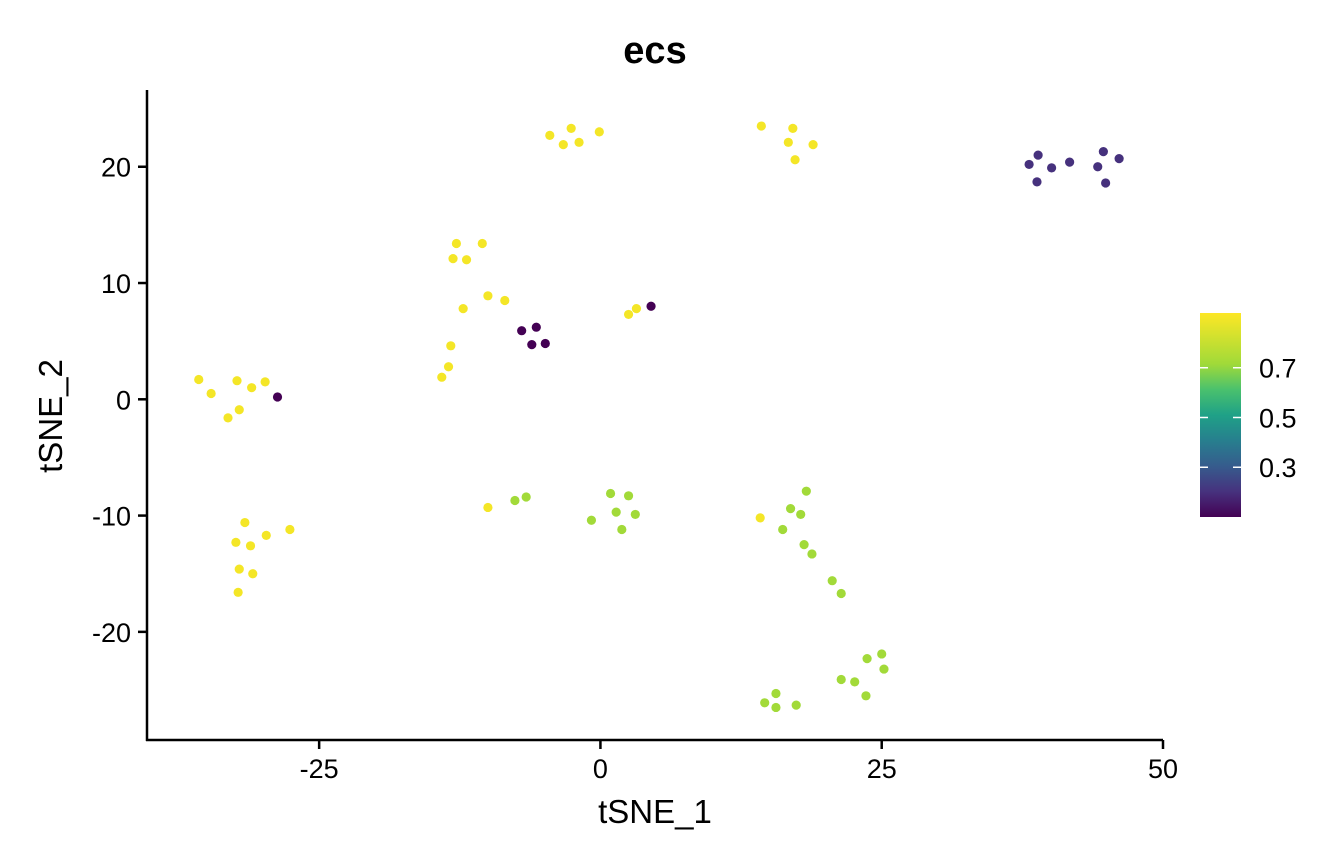 This screenshot has width=1344, height=864. What do you see at coordinates (123, 400) in the screenshot?
I see `y-tick-label: 0` at bounding box center [123, 400].